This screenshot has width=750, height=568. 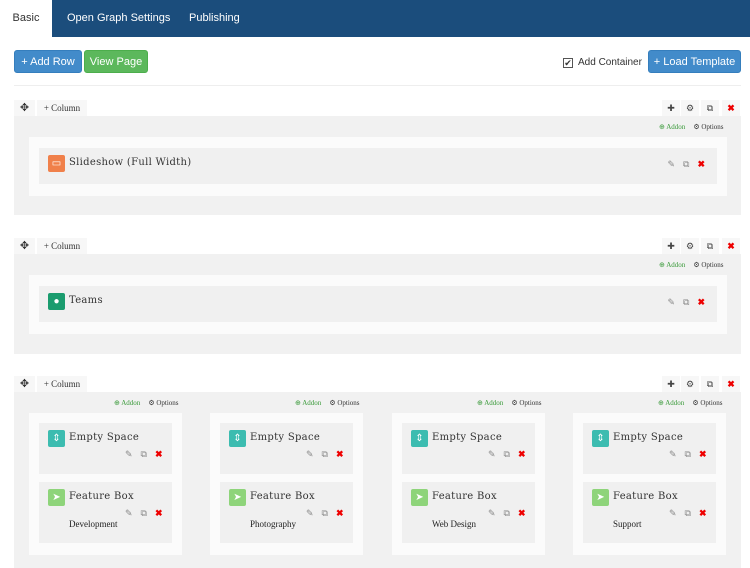 I want to click on addon-item: ➤ Feature Box ✎ ⧉ ✖ Photography, so click(x=286, y=512).